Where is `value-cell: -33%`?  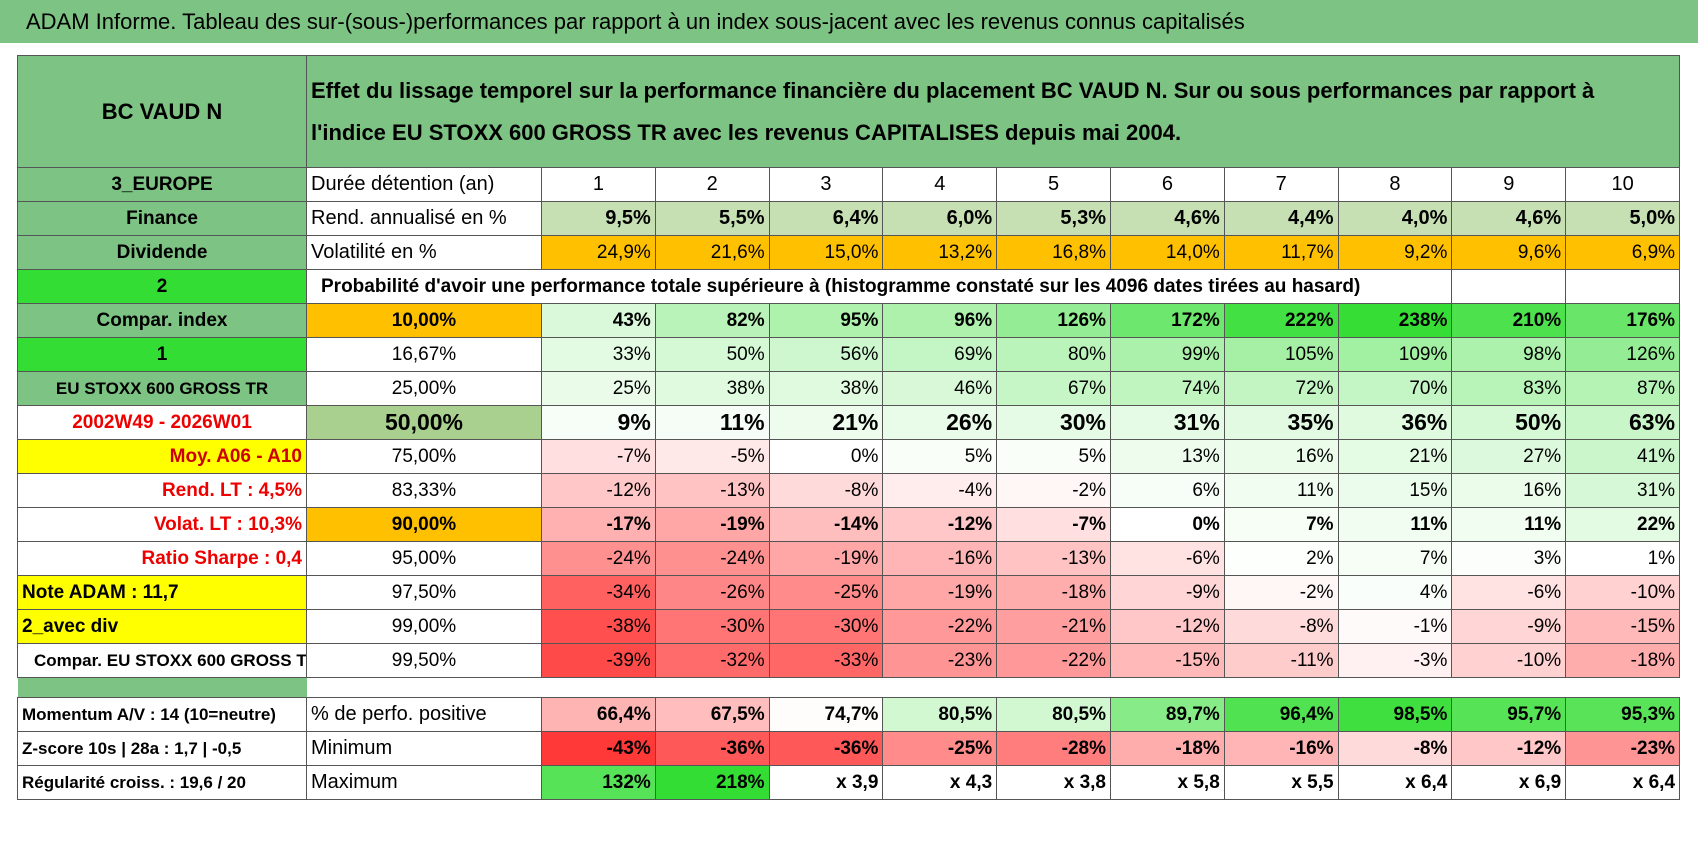 value-cell: -33% is located at coordinates (826, 660).